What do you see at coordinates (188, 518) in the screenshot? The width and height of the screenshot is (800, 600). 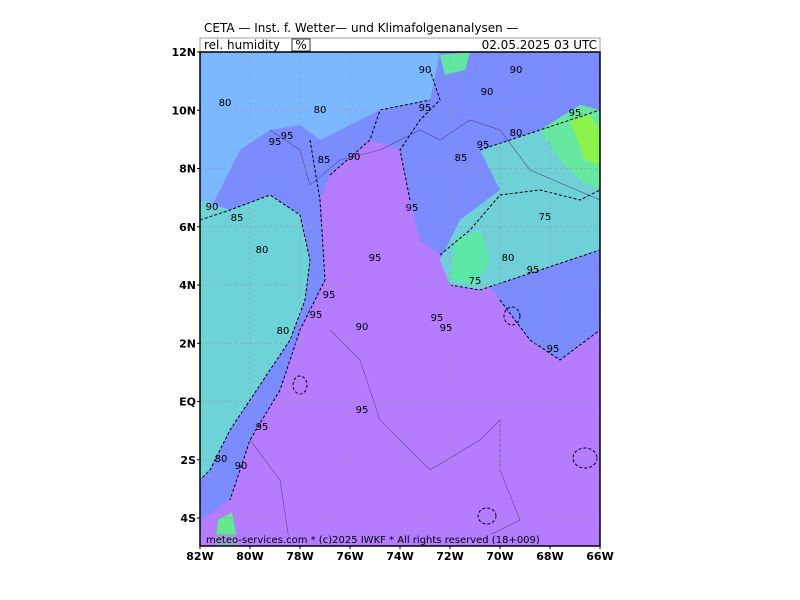 I see `lat-tick-label: 4S` at bounding box center [188, 518].